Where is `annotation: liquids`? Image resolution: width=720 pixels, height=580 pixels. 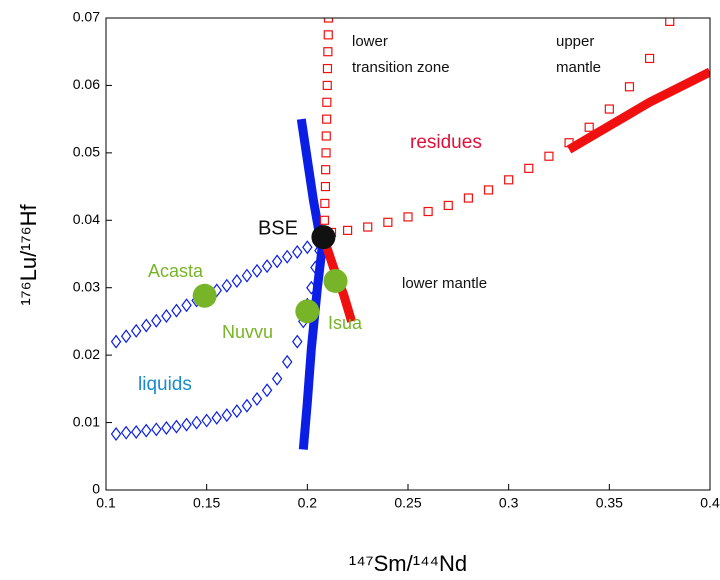
annotation: liquids is located at coordinates (165, 384).